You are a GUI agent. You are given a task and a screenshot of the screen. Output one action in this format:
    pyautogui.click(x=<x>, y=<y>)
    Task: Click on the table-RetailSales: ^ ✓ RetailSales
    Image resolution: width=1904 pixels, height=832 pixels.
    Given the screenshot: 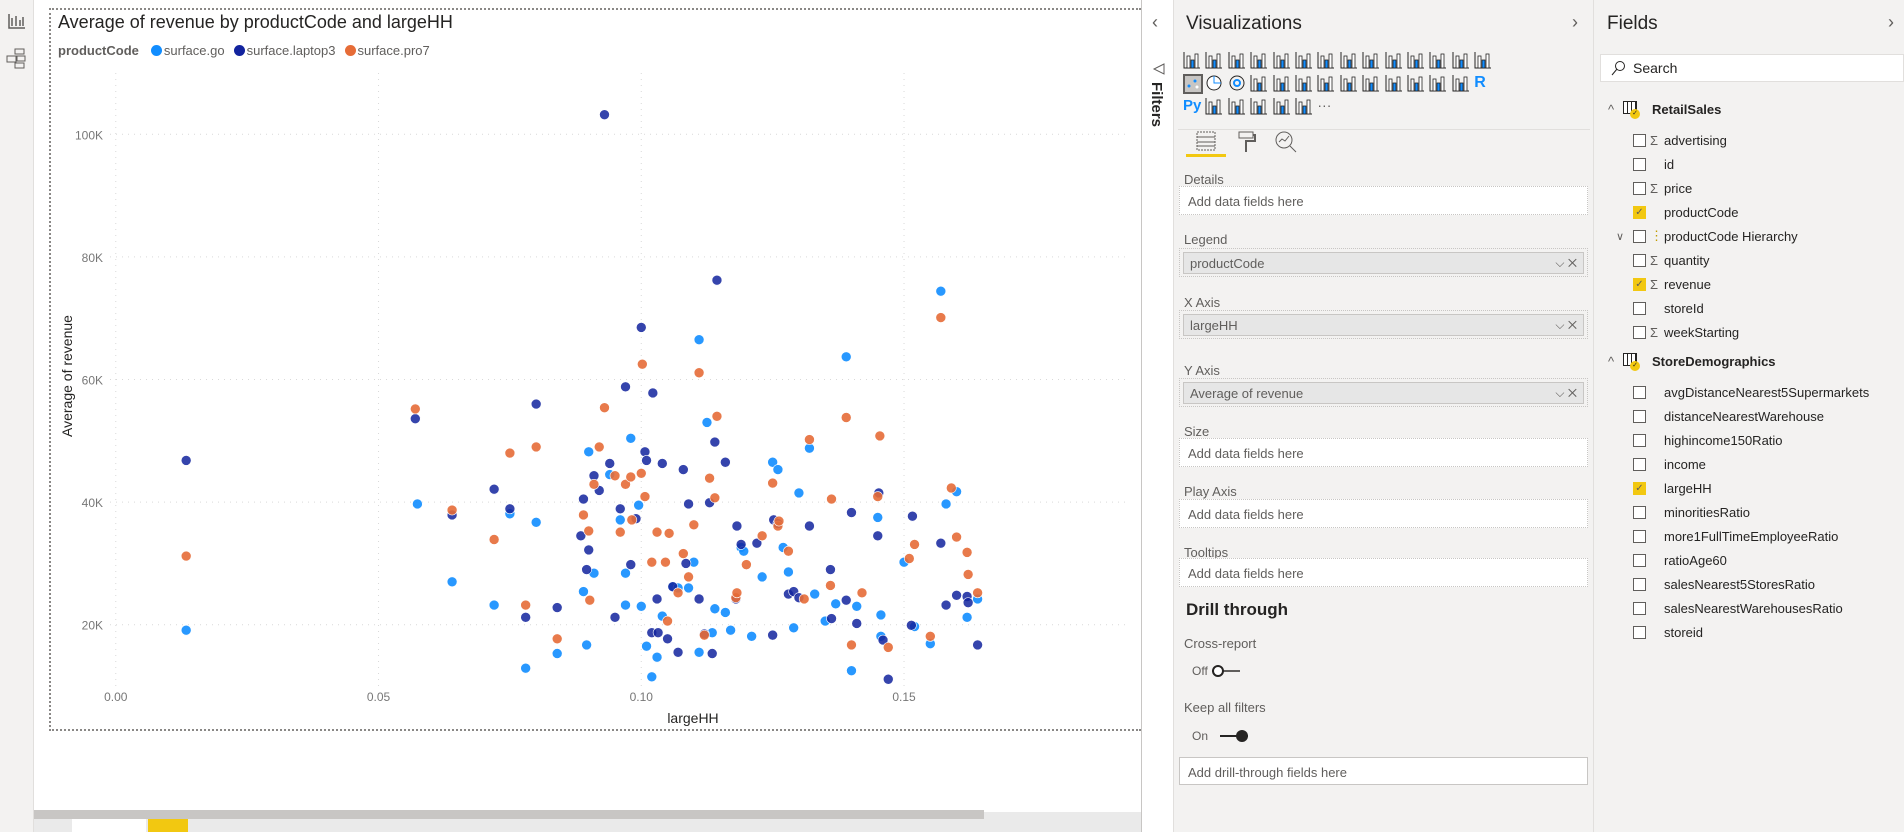 What is the action you would take?
    pyautogui.click(x=1755, y=109)
    